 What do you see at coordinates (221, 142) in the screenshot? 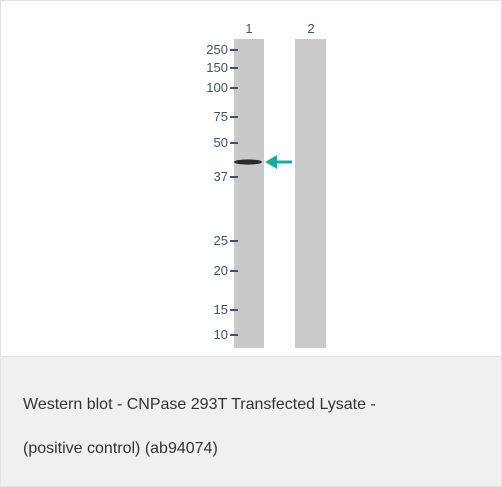
I see `marker-label: 50` at bounding box center [221, 142].